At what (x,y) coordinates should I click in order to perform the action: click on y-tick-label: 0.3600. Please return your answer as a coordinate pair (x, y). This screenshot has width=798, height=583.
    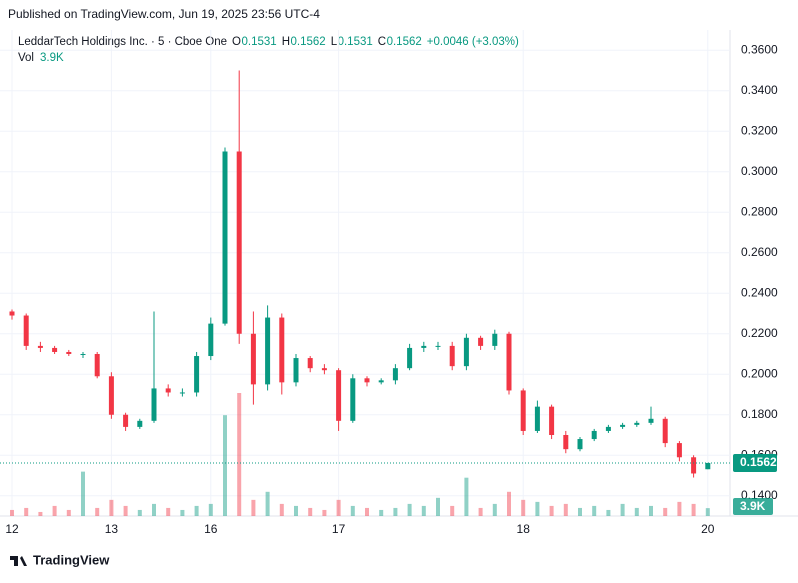
    Looking at the image, I should click on (759, 49).